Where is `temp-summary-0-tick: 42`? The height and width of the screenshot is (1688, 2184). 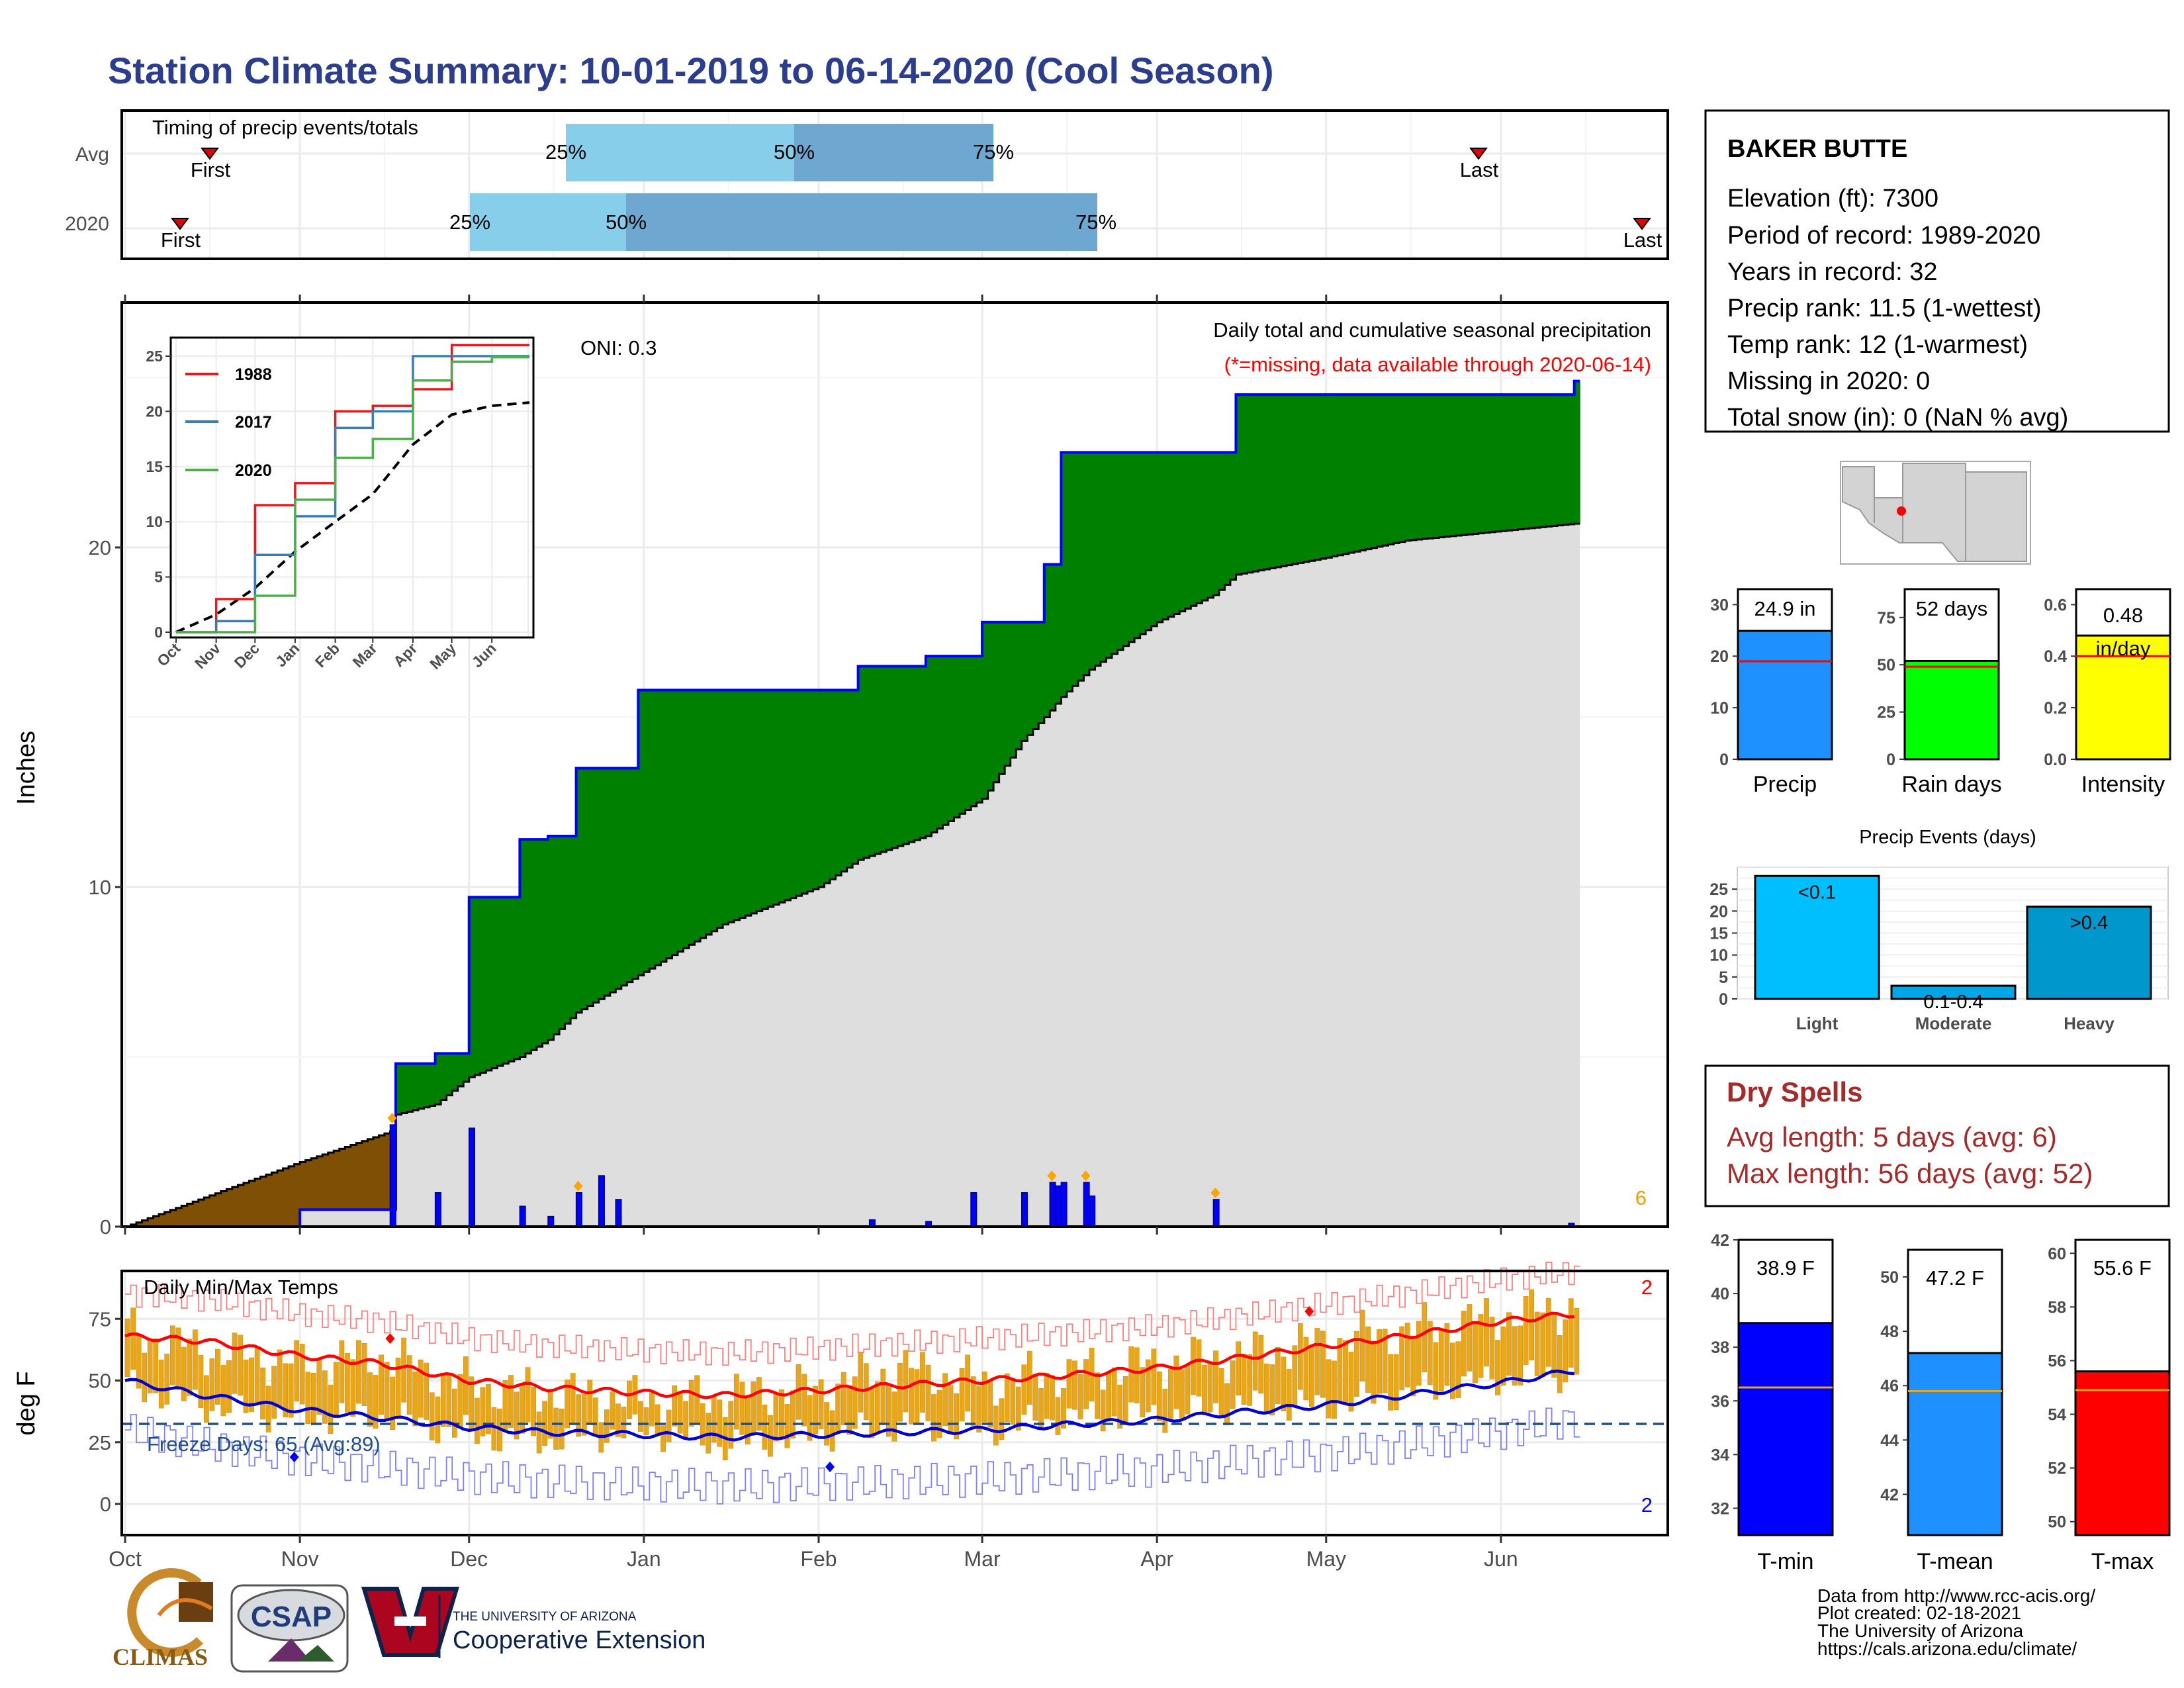 temp-summary-0-tick: 42 is located at coordinates (1720, 1240).